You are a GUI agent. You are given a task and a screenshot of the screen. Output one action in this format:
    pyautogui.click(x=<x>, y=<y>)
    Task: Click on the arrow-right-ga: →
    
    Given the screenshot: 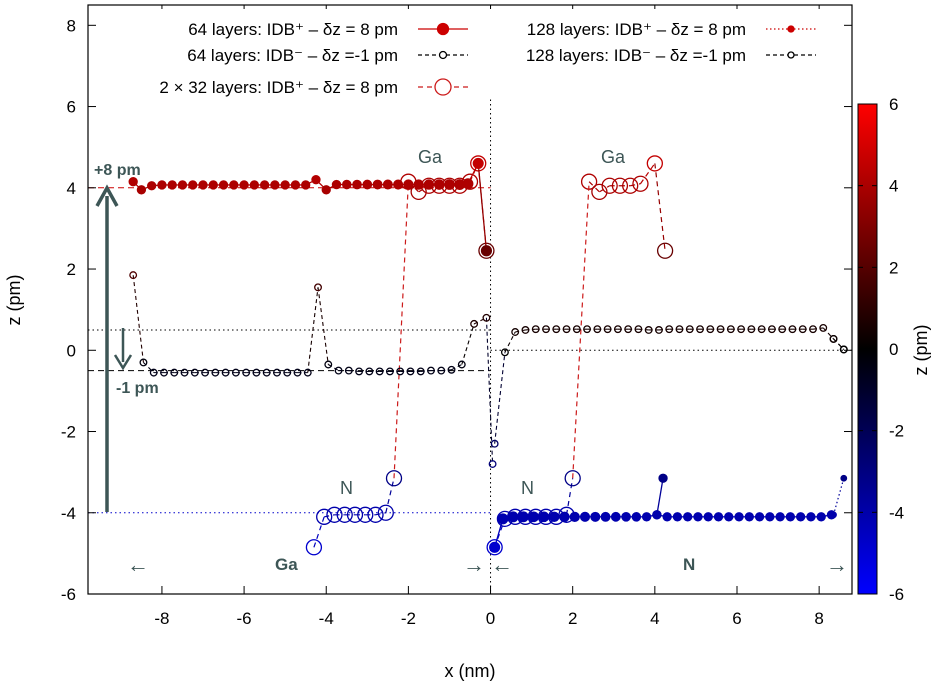 What is the action you would take?
    pyautogui.click(x=474, y=564)
    